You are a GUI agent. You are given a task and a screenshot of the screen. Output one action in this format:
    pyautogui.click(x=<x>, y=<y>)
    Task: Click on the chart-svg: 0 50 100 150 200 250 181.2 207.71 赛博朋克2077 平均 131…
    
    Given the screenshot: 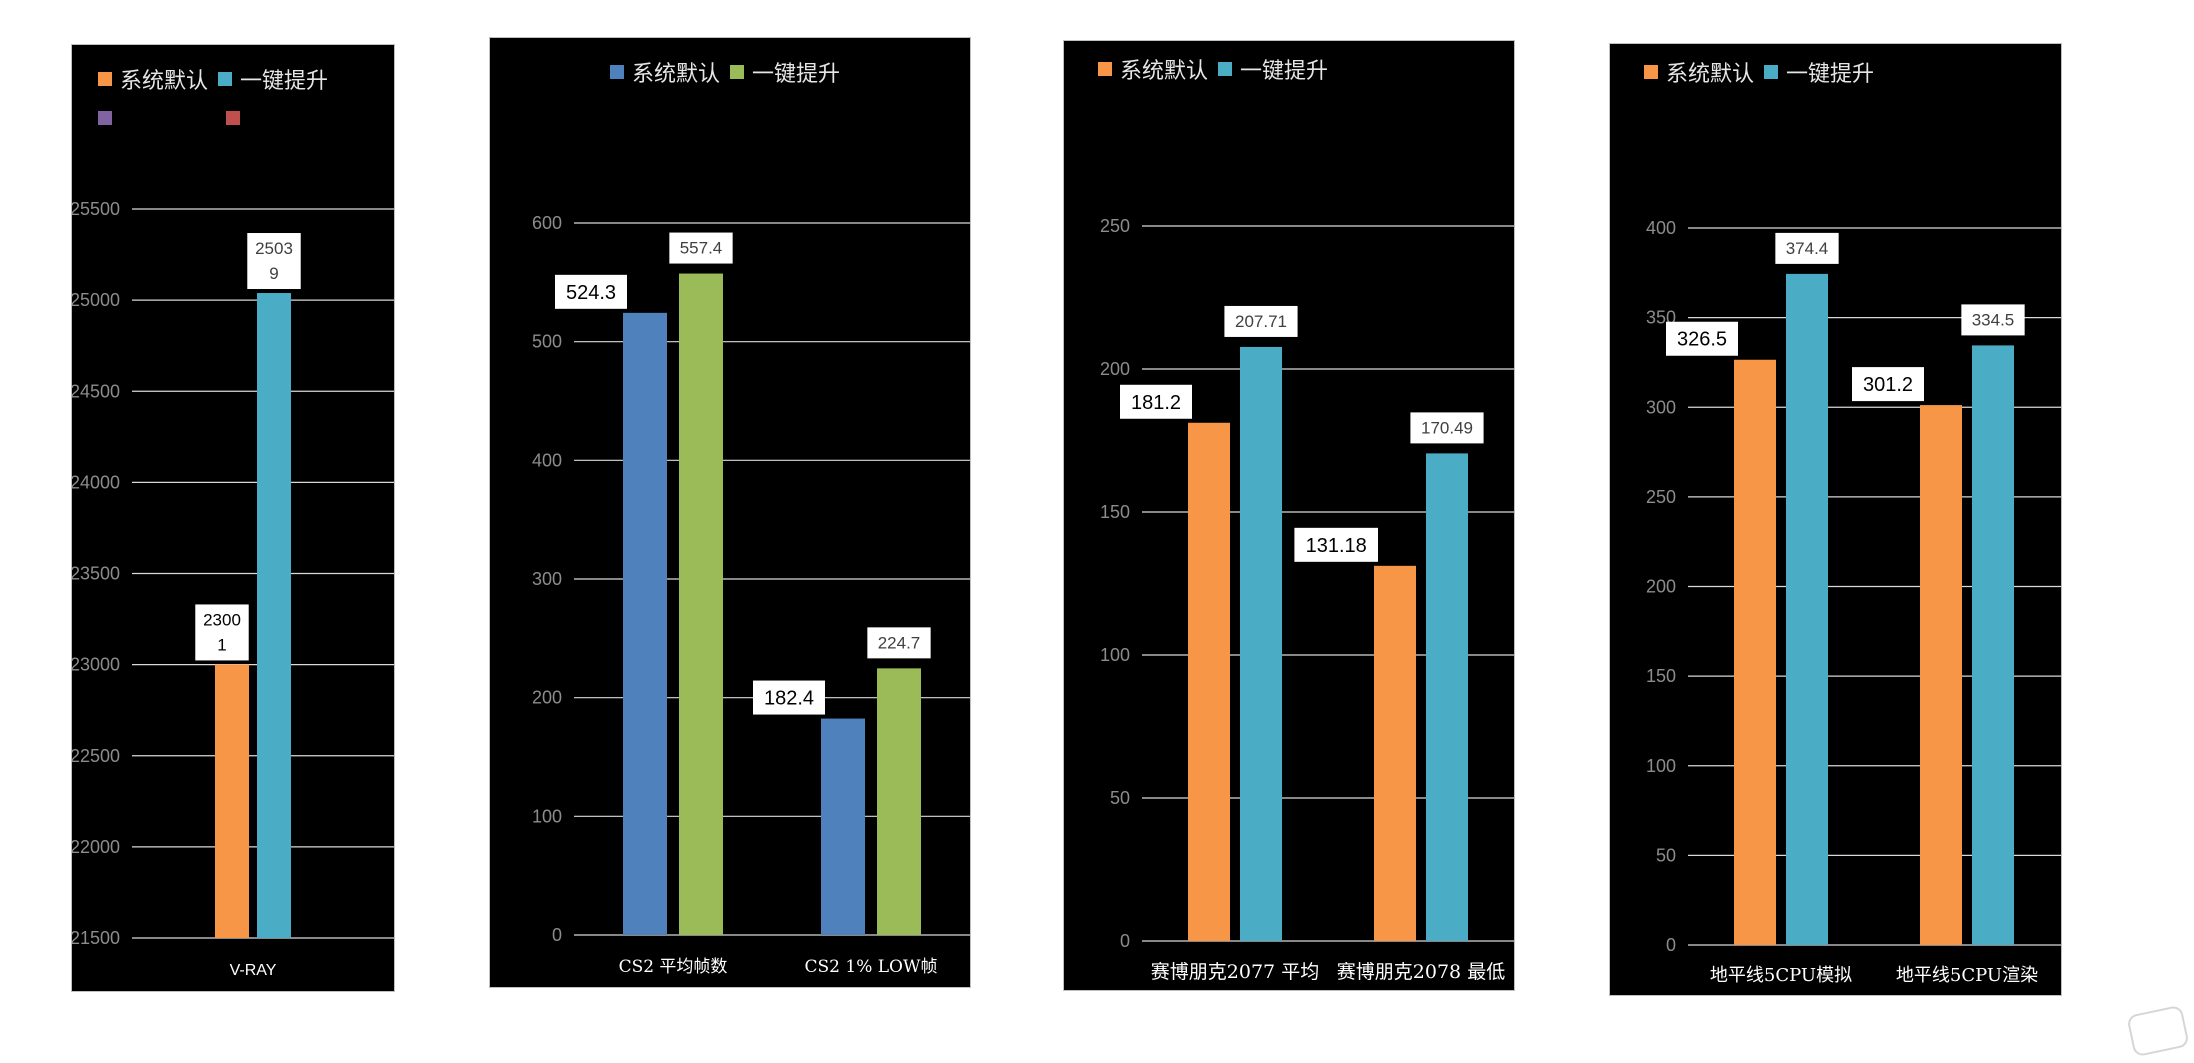 What is the action you would take?
    pyautogui.click(x=1307, y=599)
    